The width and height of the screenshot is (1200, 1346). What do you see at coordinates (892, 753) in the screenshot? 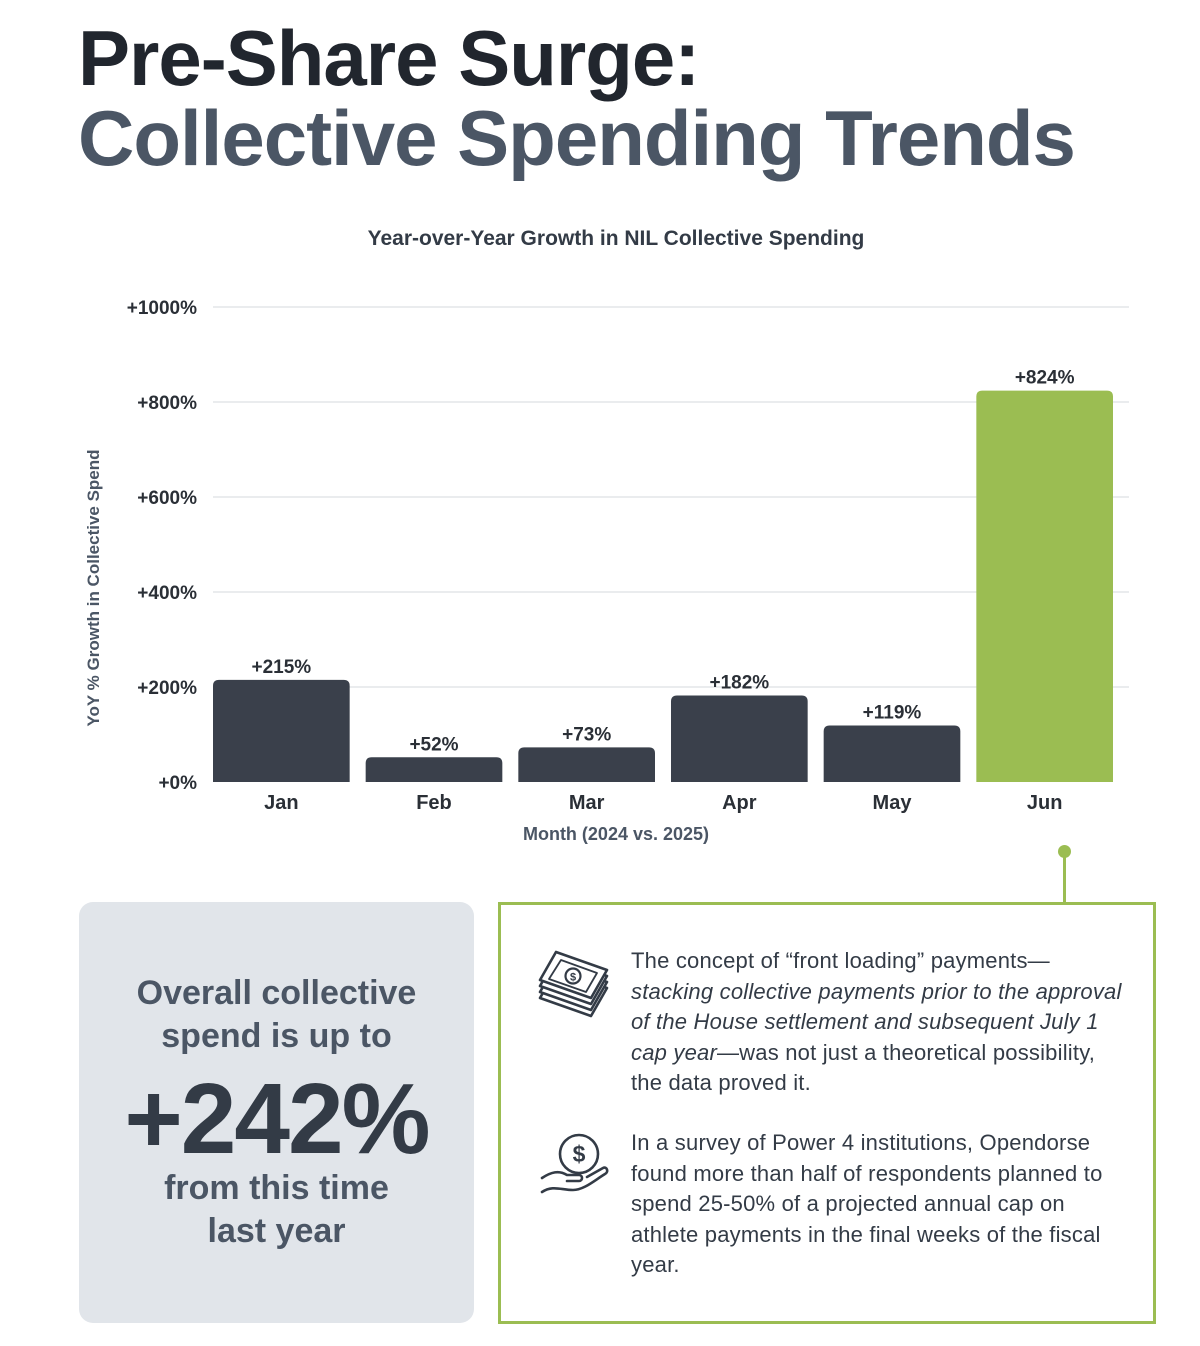
I see `bar-may` at bounding box center [892, 753].